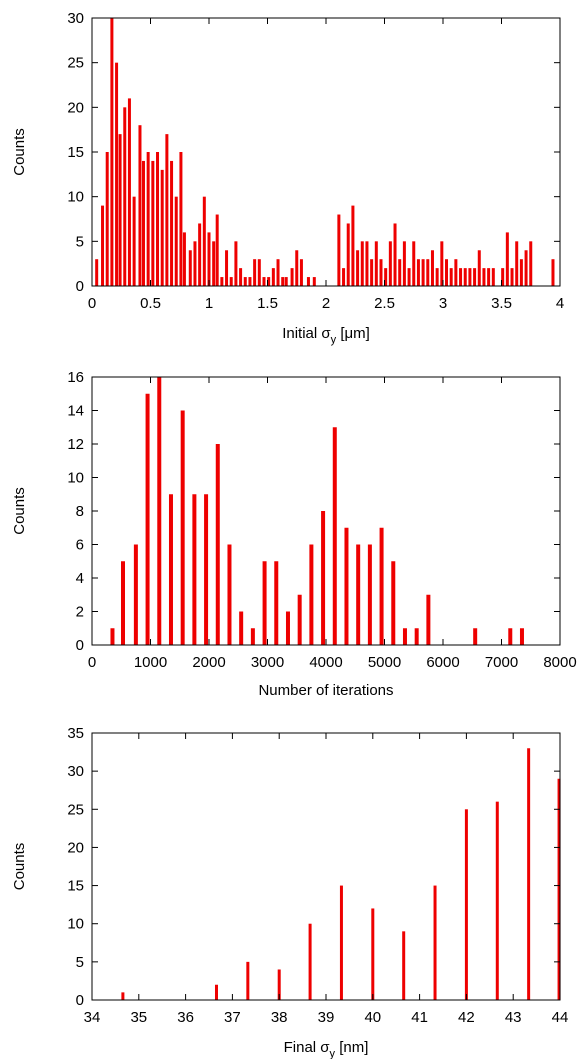  Describe the element at coordinates (326, 1017) in the screenshot. I see `chart2-x-tick-label: 39` at that location.